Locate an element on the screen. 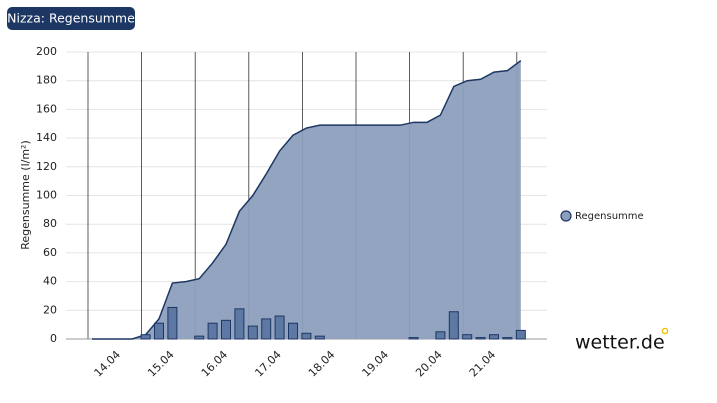 This screenshot has height=403, width=717. y-tick-label: 20 is located at coordinates (50, 309).